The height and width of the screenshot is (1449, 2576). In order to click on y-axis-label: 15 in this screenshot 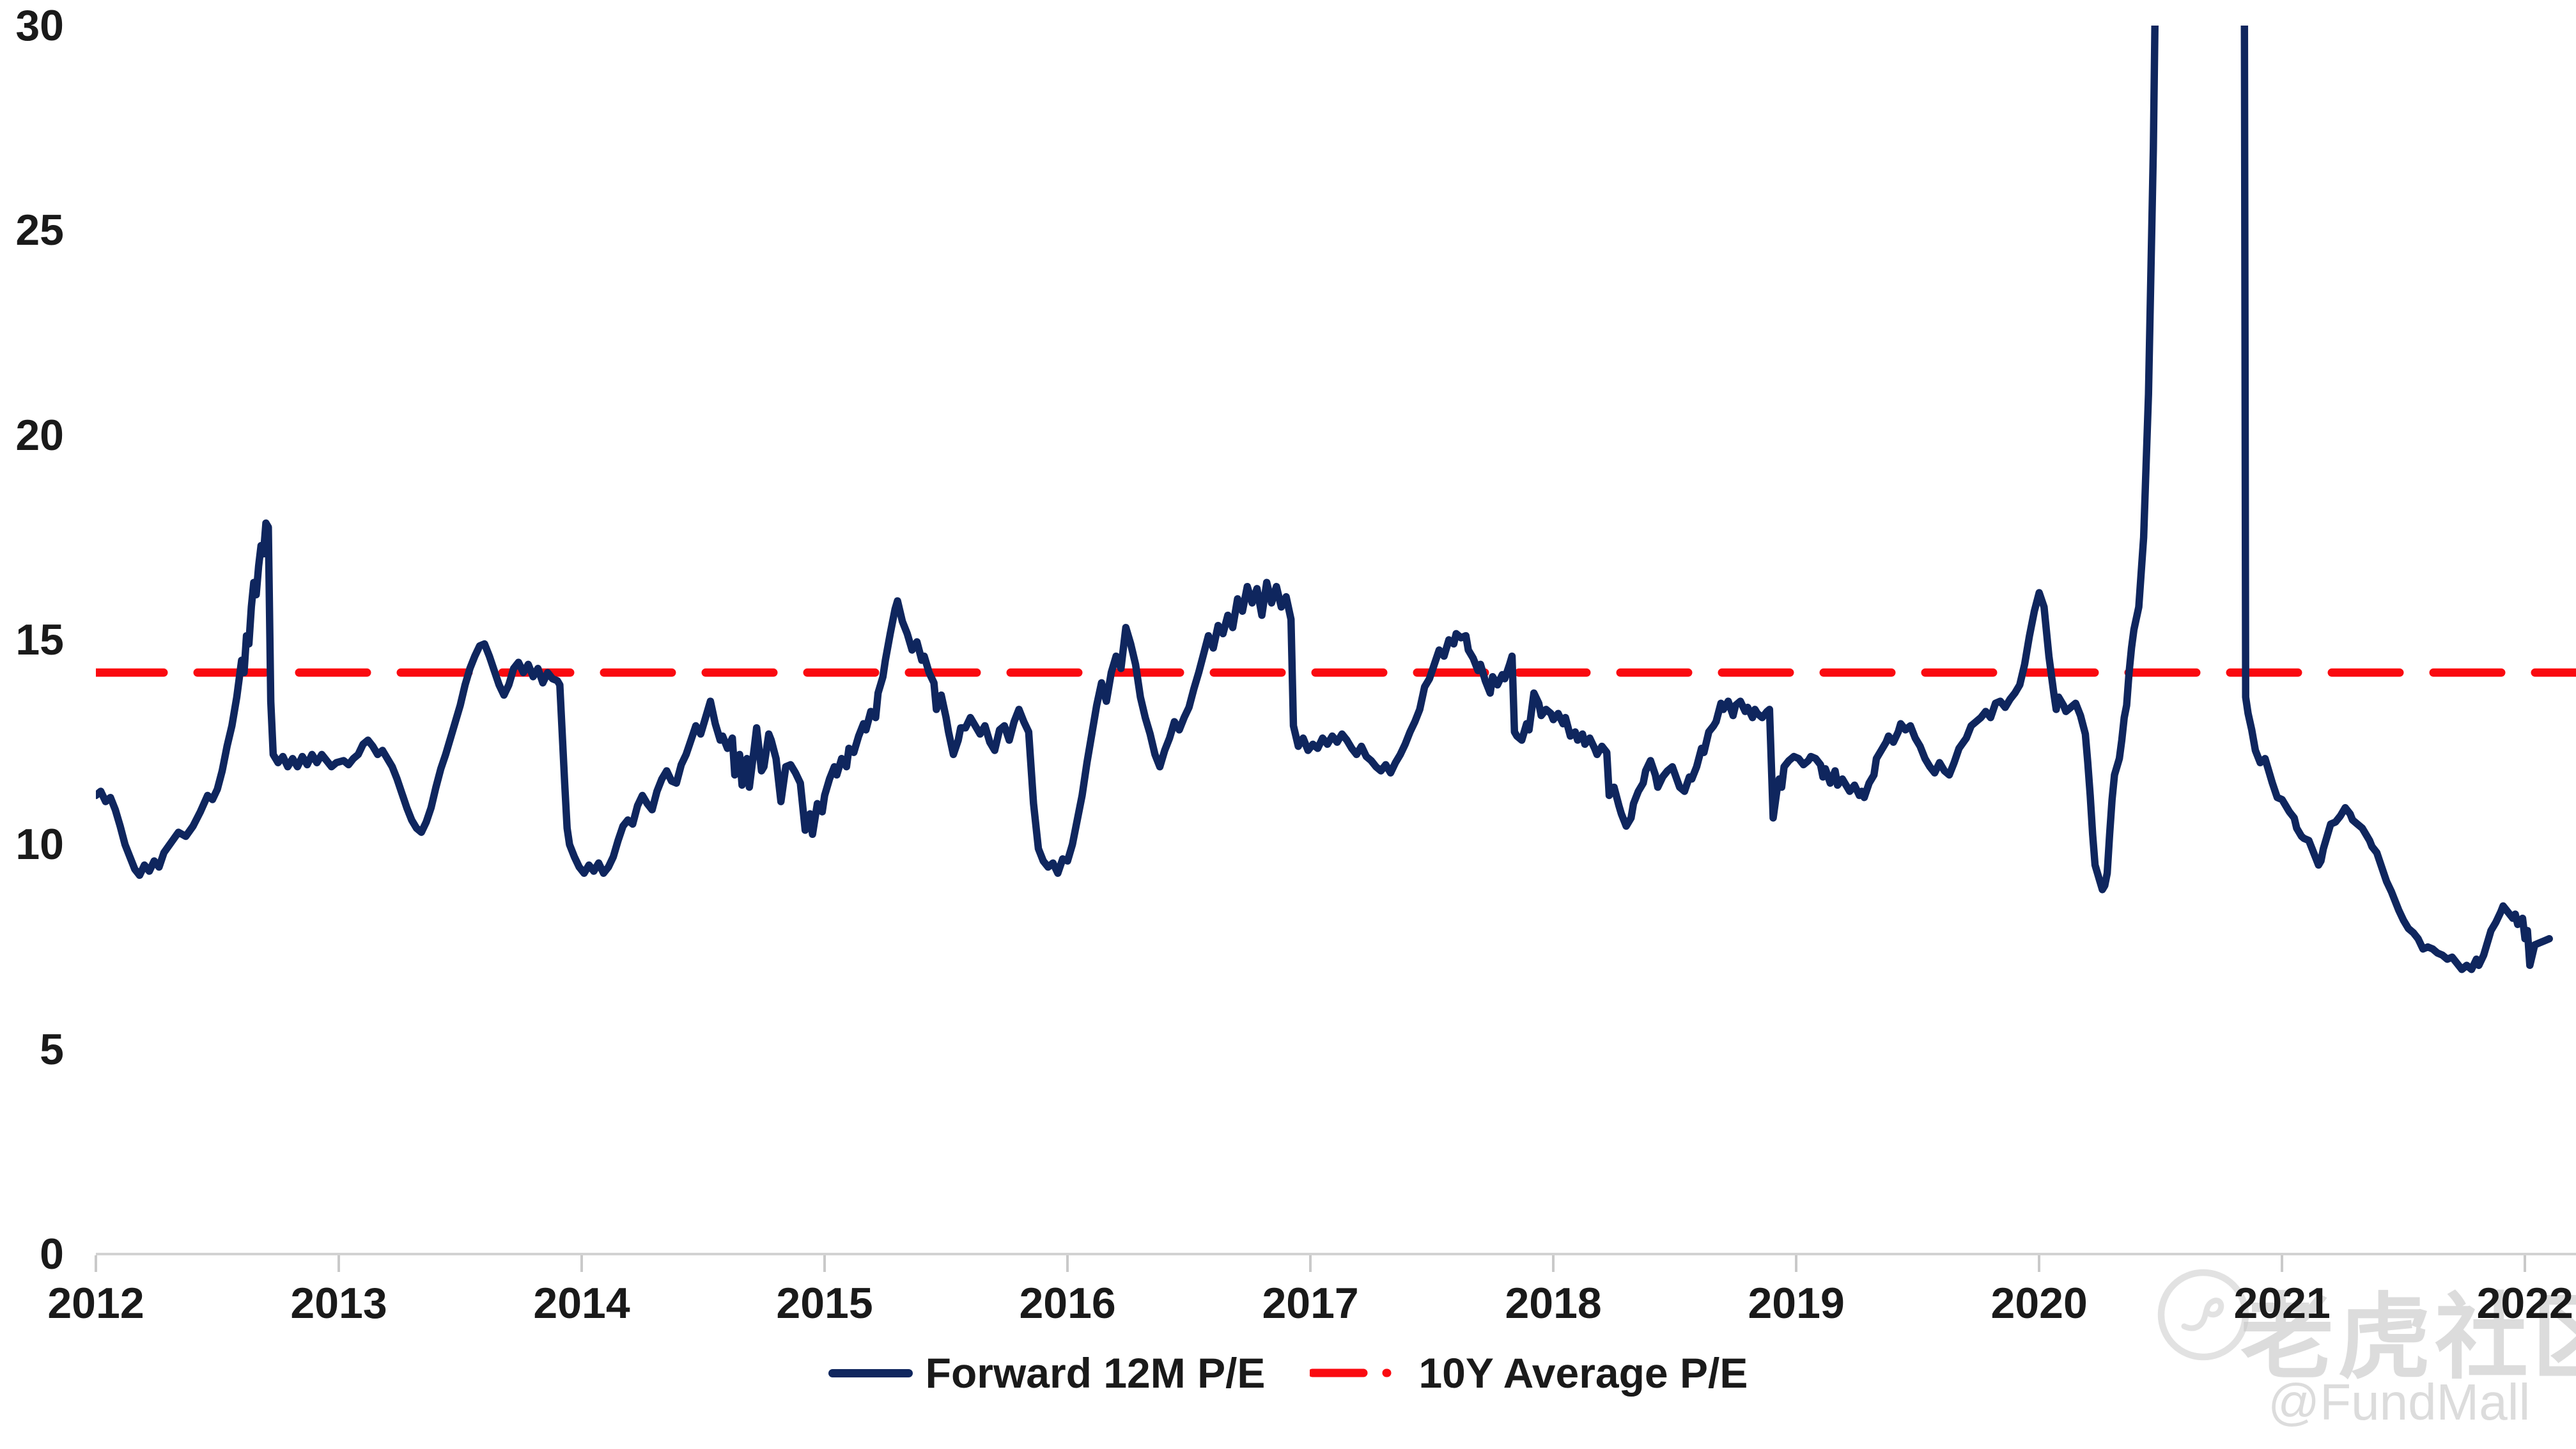, I will do `click(39, 640)`.